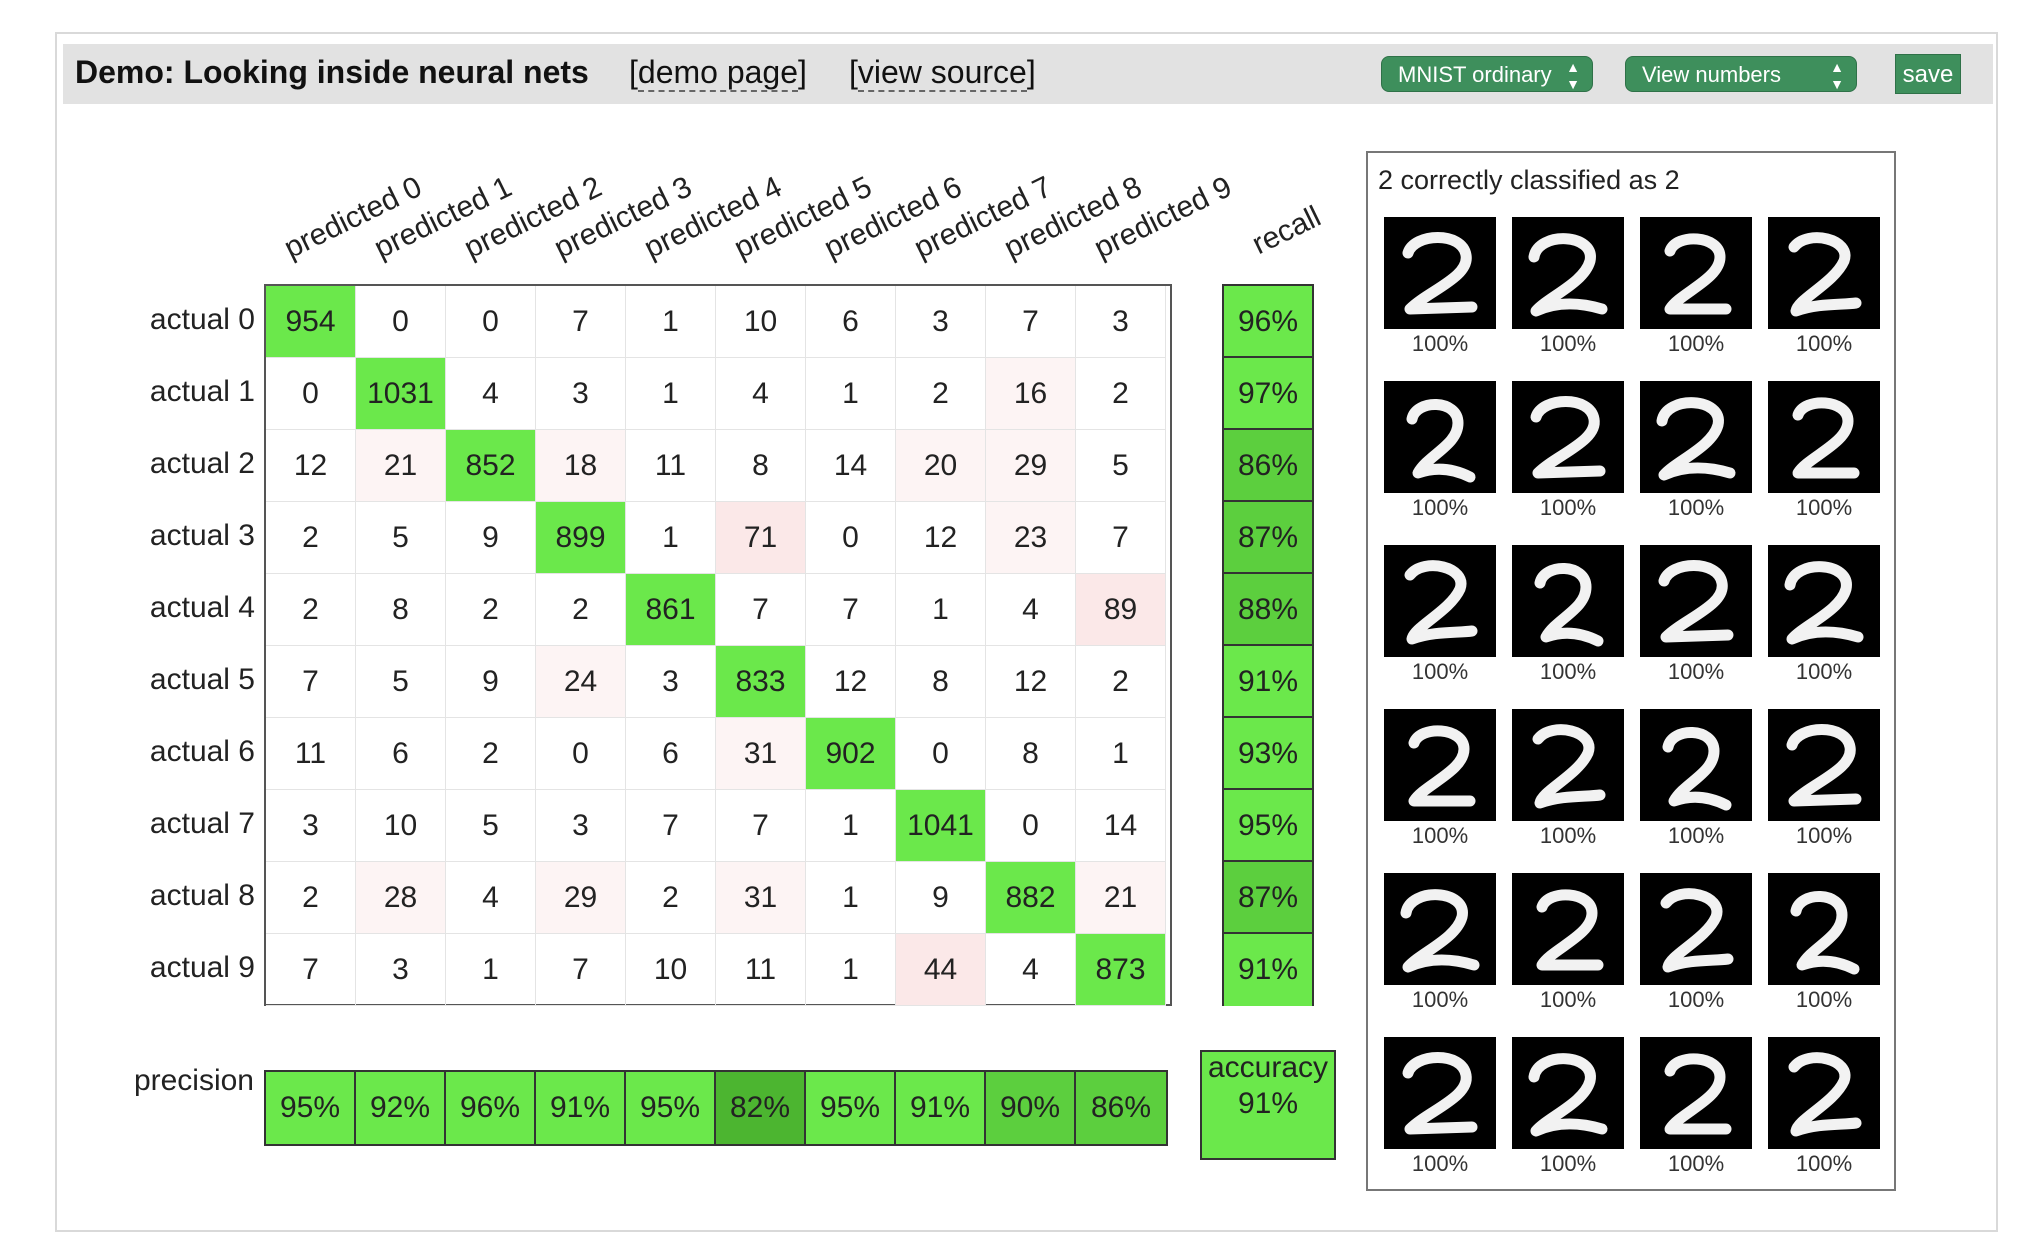 The width and height of the screenshot is (2042, 1256). I want to click on matrix-cell: 833, so click(761, 682).